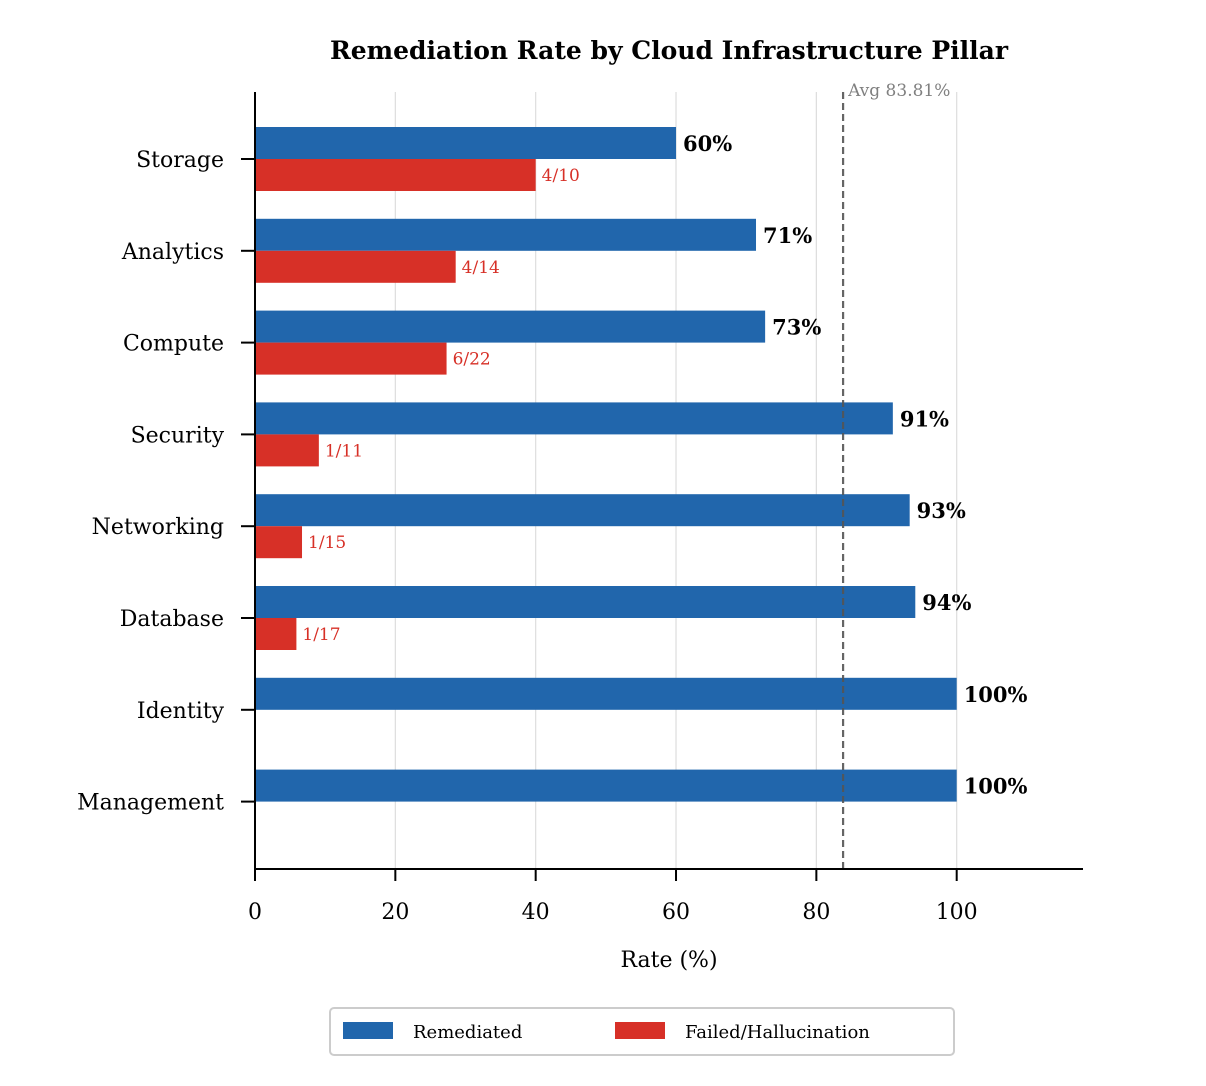 The height and width of the screenshot is (1086, 1206). Describe the element at coordinates (344, 451) in the screenshot. I see `failed-count-label: 1/11` at that location.